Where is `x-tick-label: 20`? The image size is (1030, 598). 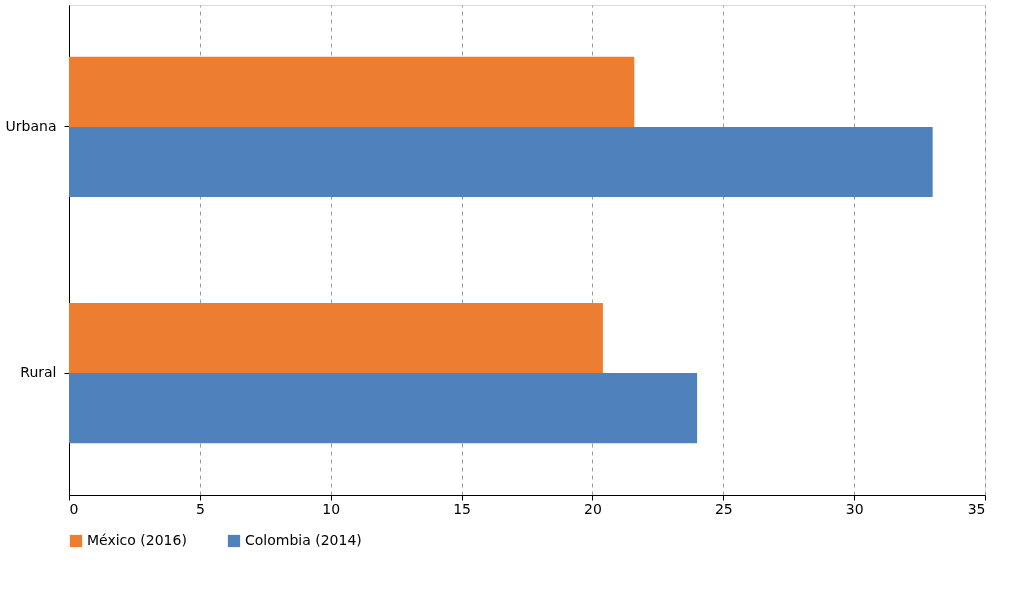
x-tick-label: 20 is located at coordinates (593, 508).